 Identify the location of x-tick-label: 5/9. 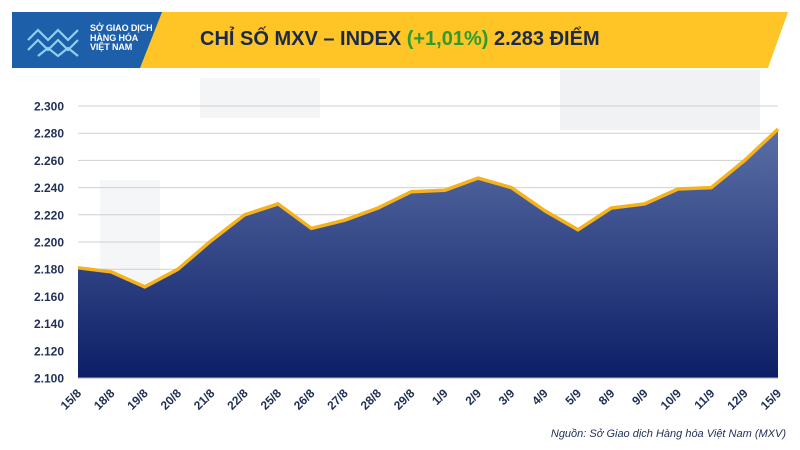
(573, 397).